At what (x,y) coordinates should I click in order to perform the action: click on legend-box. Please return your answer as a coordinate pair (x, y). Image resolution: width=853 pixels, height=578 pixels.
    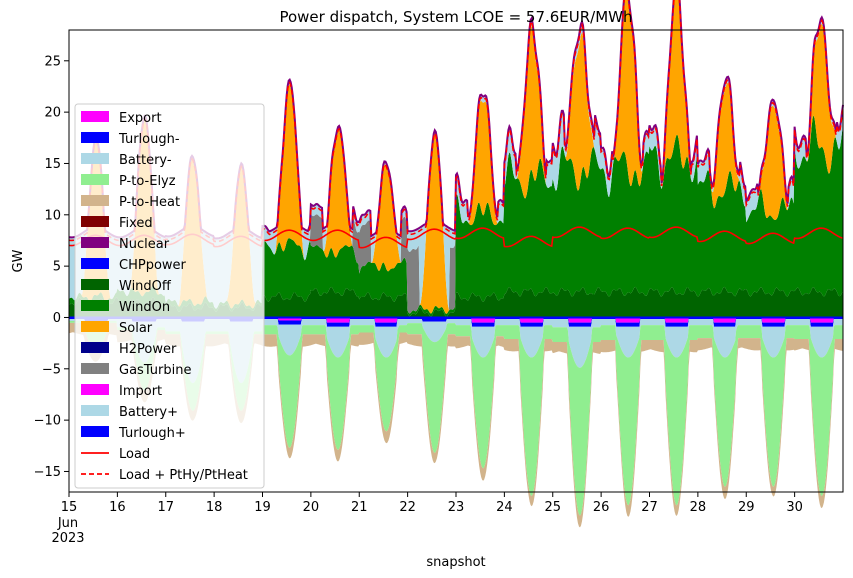
    Looking at the image, I should click on (169, 296).